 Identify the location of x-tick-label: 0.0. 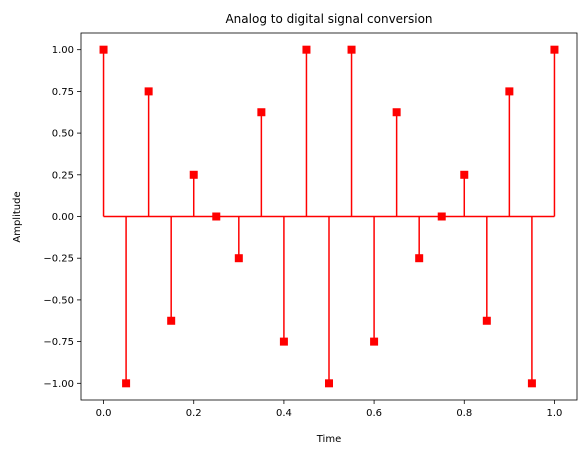
(104, 413).